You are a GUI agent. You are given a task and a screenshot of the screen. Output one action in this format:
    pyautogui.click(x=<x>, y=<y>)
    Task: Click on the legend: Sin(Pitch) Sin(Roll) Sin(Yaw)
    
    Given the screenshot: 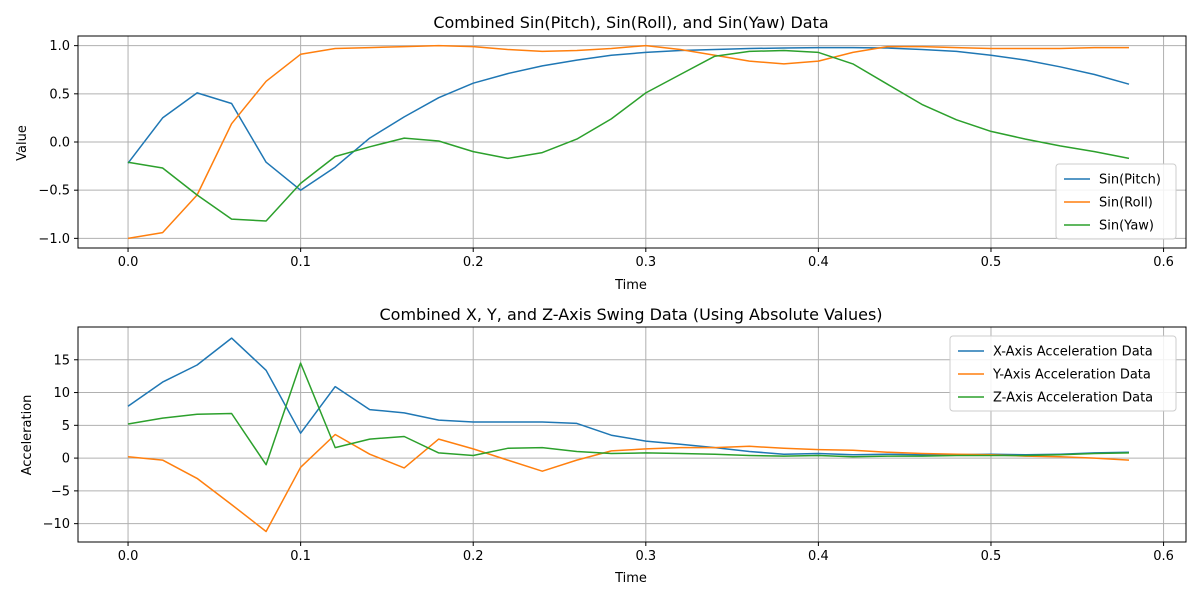 What is the action you would take?
    pyautogui.click(x=1116, y=201)
    